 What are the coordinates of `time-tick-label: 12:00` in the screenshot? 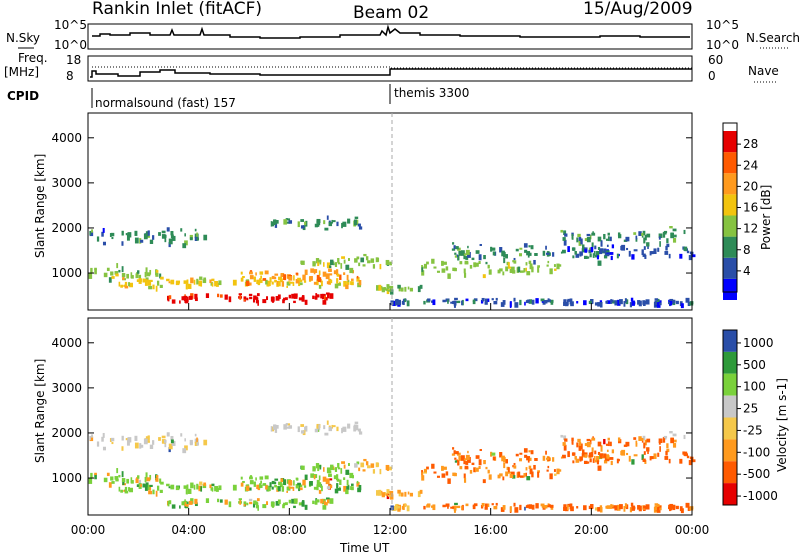 It's located at (390, 530).